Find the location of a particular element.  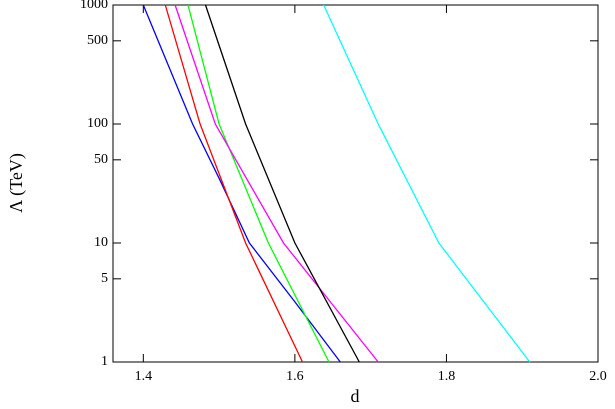

x-tick-label: 2.0 is located at coordinates (598, 376).